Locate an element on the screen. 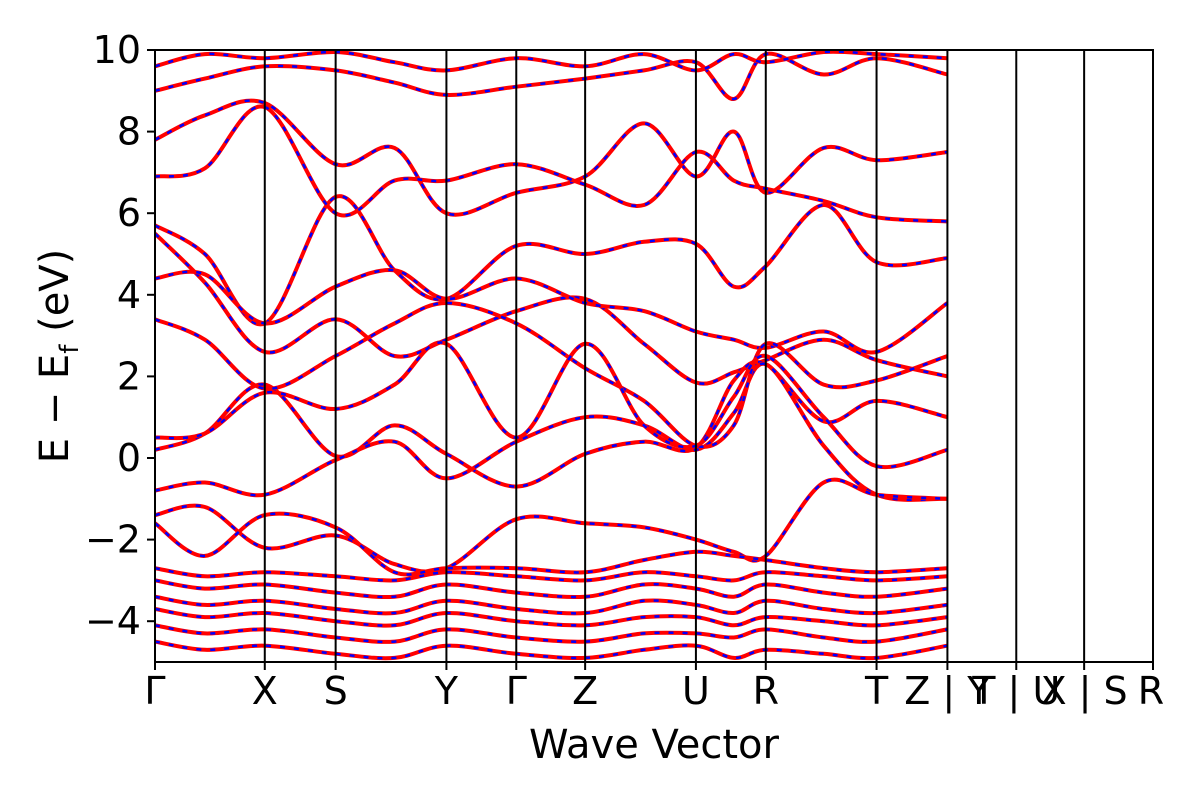  y-axis-ticks: −4 −2 0 2 4 6 8 10 is located at coordinates (120, 335).